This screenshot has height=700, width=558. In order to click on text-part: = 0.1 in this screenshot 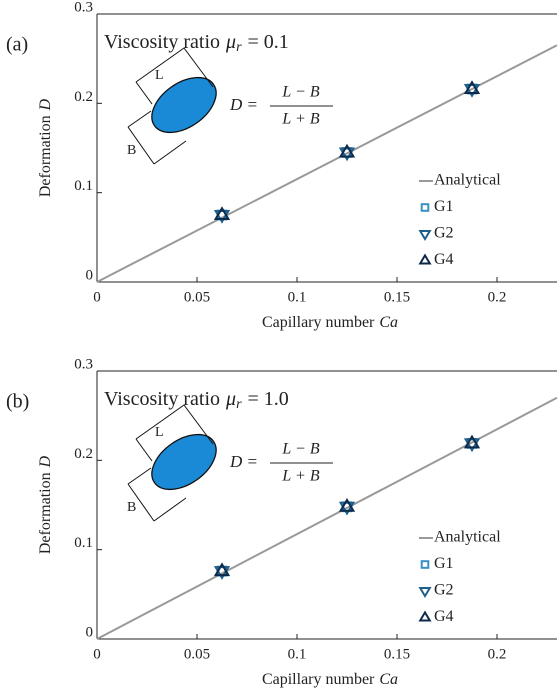, I will do `click(268, 42)`.